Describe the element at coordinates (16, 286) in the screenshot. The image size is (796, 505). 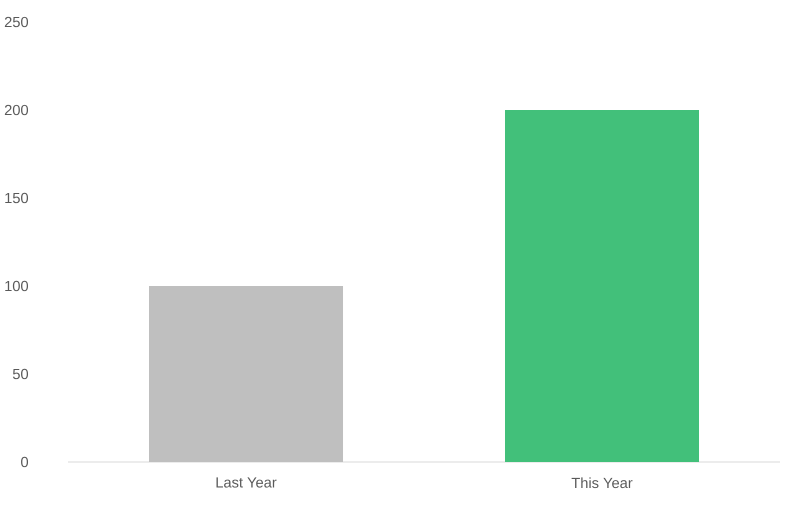
I see `y-tick-label: 100` at that location.